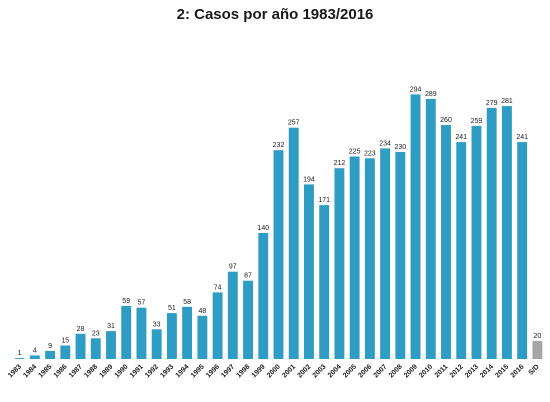 The height and width of the screenshot is (402, 550). I want to click on x-tick-1995: 1995, so click(198, 371).